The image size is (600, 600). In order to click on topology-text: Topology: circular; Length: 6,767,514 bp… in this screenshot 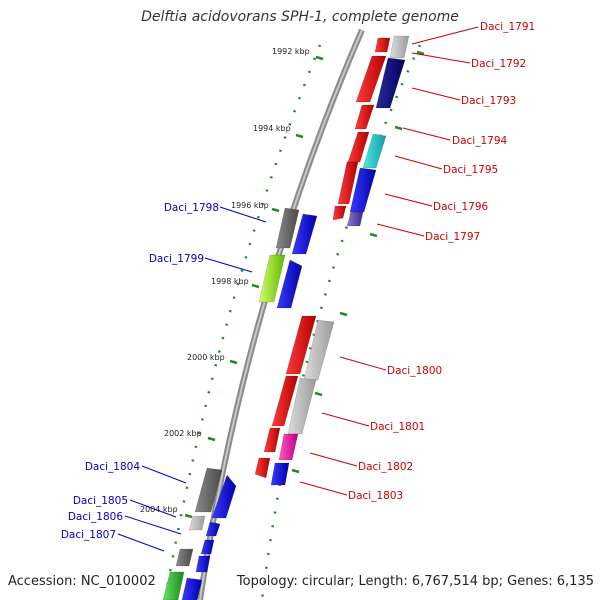, I will do `click(415, 581)`.